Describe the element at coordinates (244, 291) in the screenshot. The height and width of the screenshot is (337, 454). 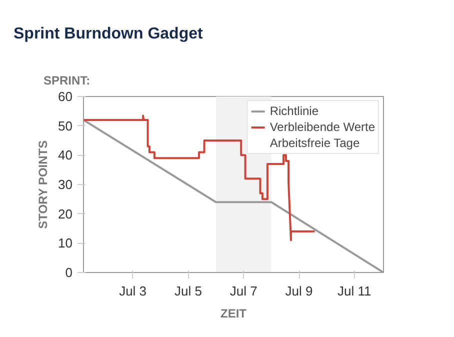
I see `x-tick-label: Jul 7` at that location.